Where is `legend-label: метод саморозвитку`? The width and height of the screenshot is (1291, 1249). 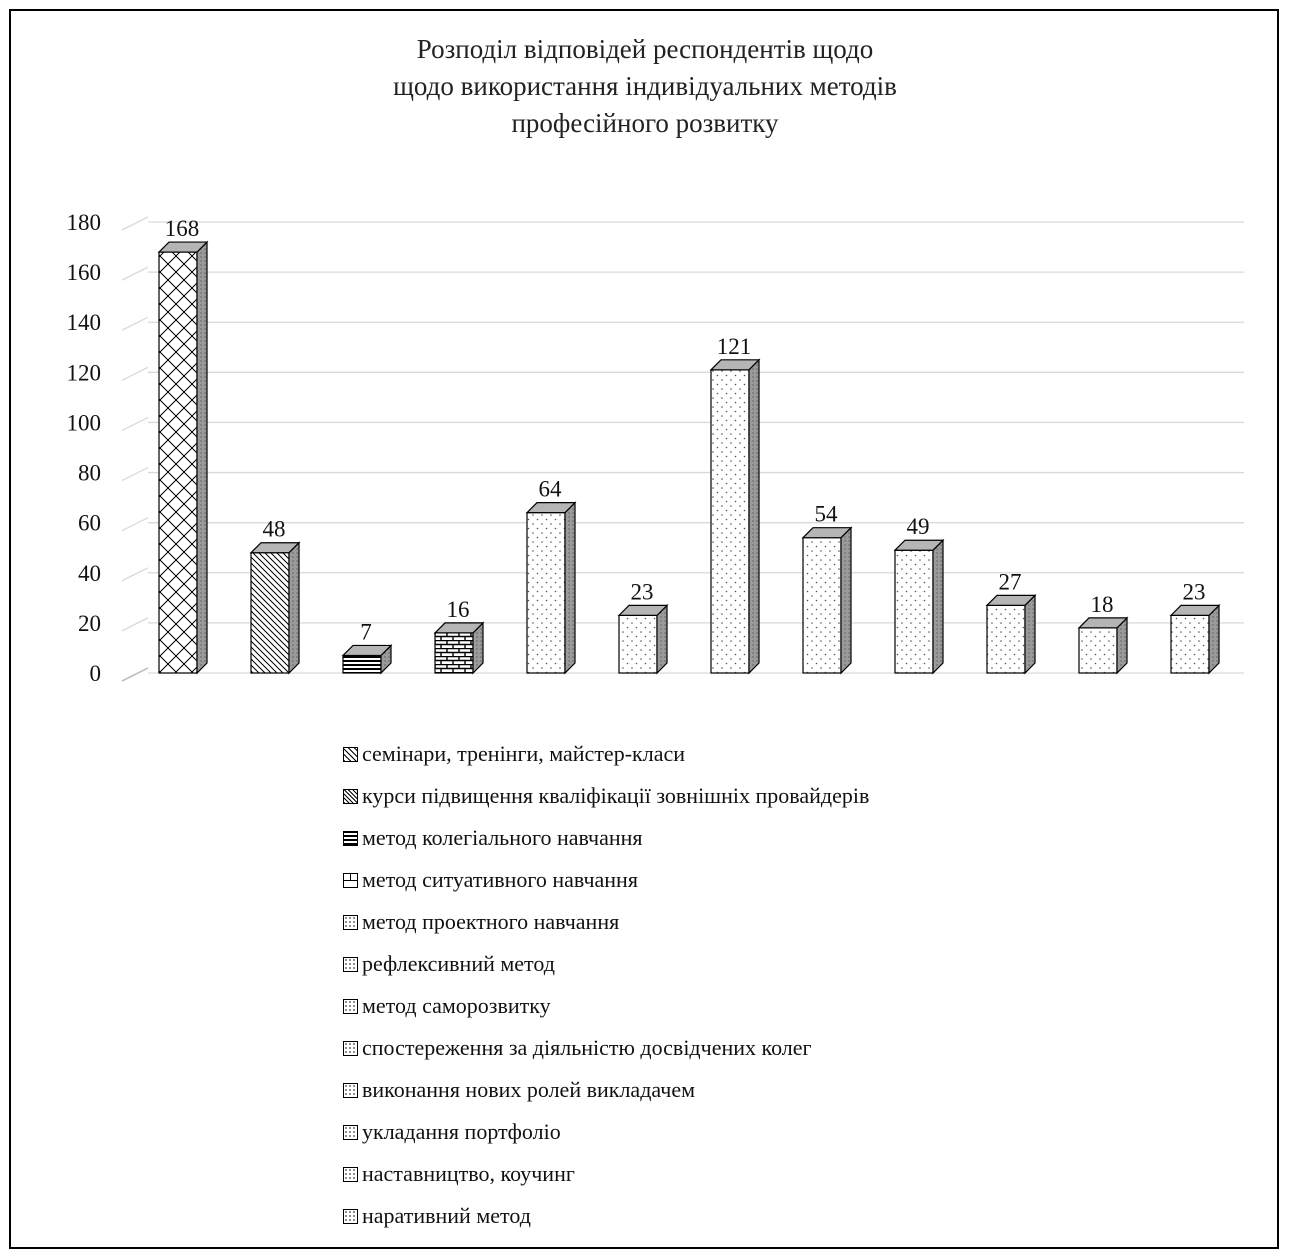
legend-label: метод саморозвитку is located at coordinates (456, 1005).